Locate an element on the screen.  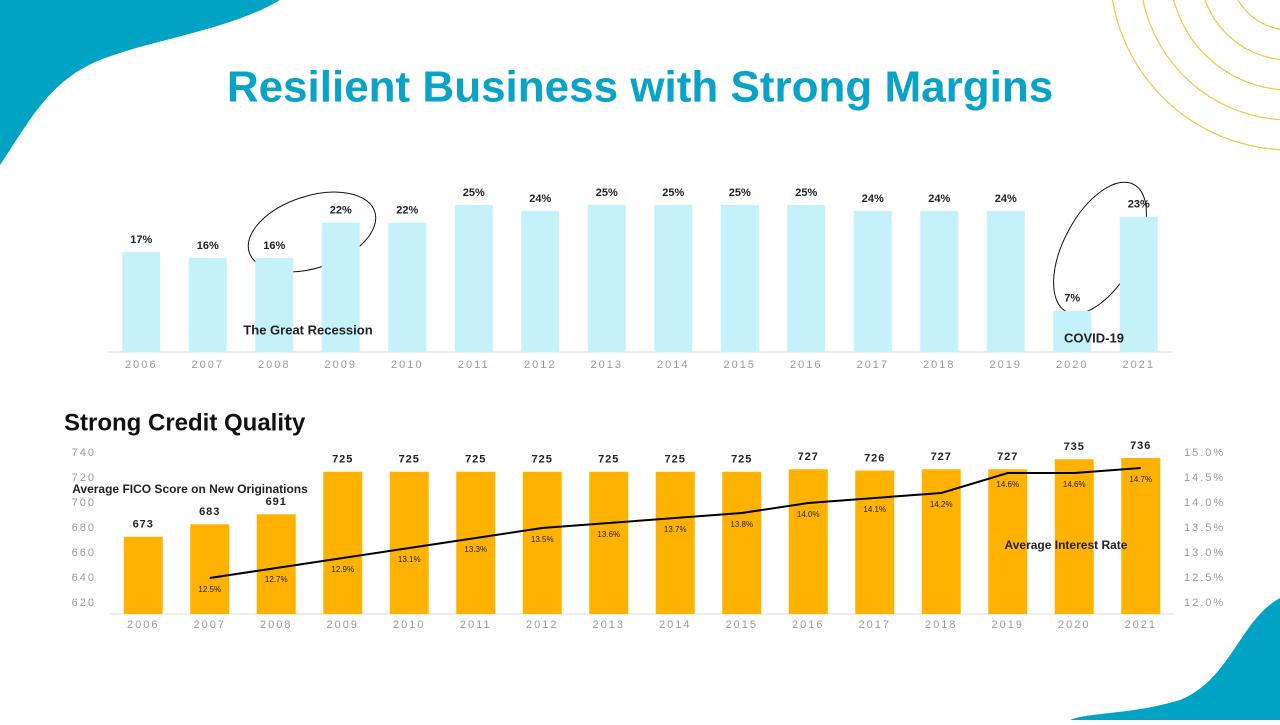
value-label: 13.7% is located at coordinates (675, 529).